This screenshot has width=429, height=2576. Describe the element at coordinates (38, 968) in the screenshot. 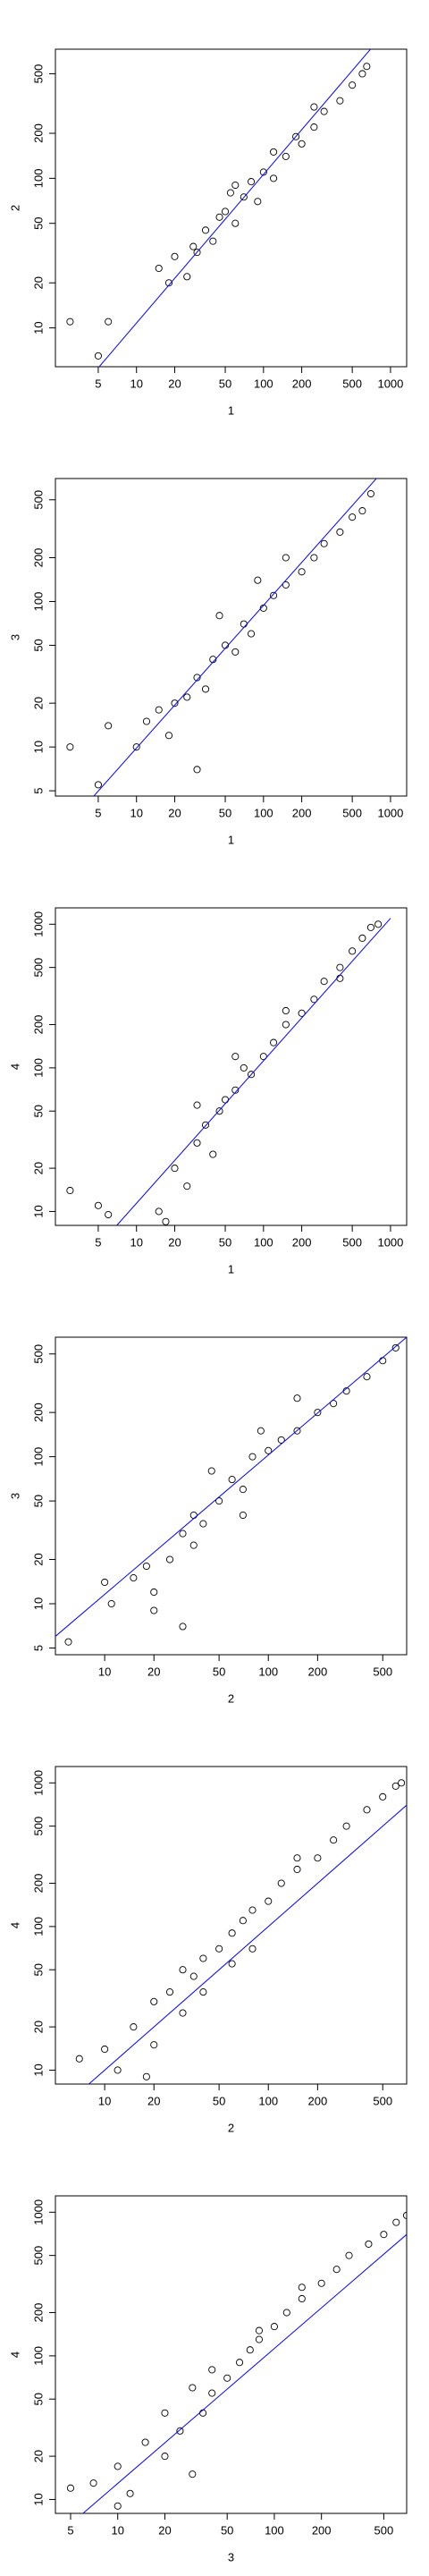

I see `y-tick-label: 500` at that location.